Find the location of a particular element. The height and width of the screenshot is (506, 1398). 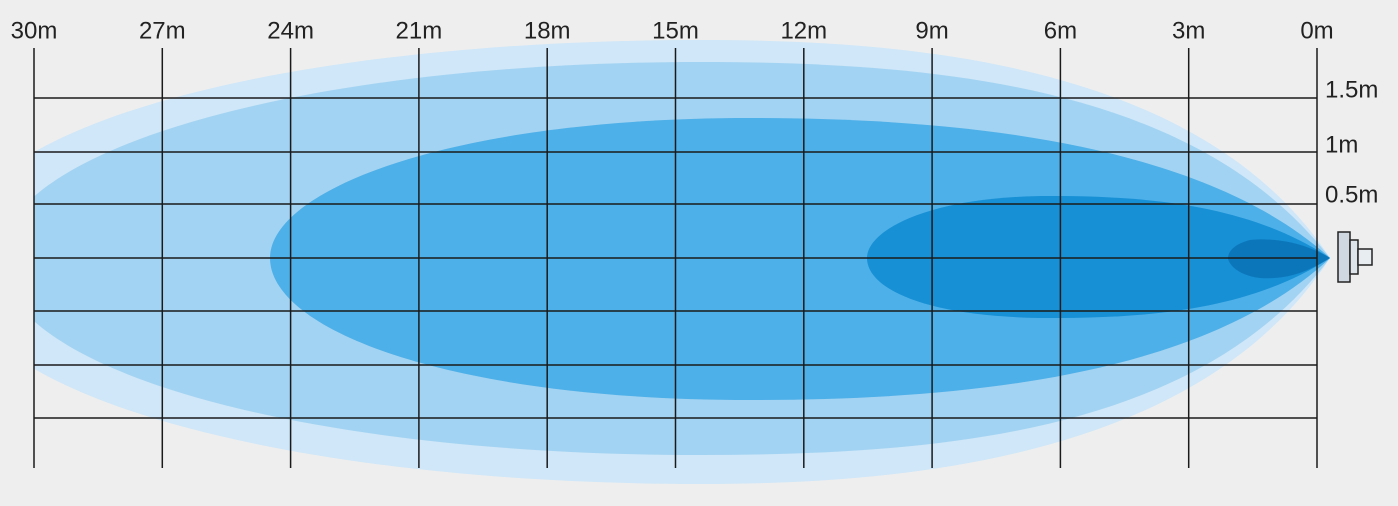

x-label: 12m is located at coordinates (803, 30).